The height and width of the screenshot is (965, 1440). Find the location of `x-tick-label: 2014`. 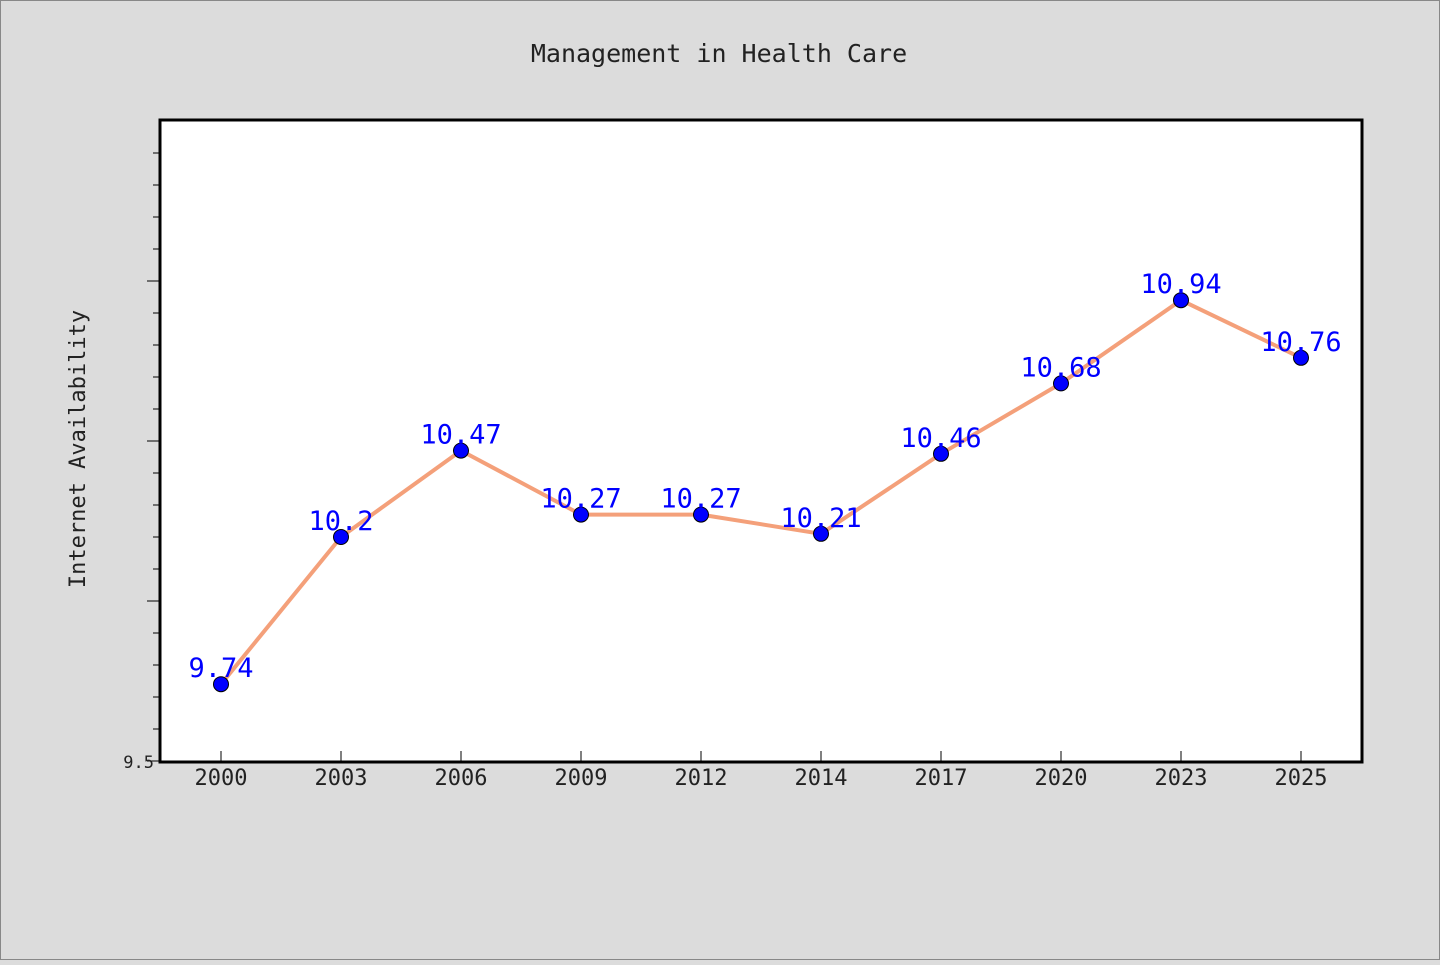

x-tick-label: 2014 is located at coordinates (821, 778).